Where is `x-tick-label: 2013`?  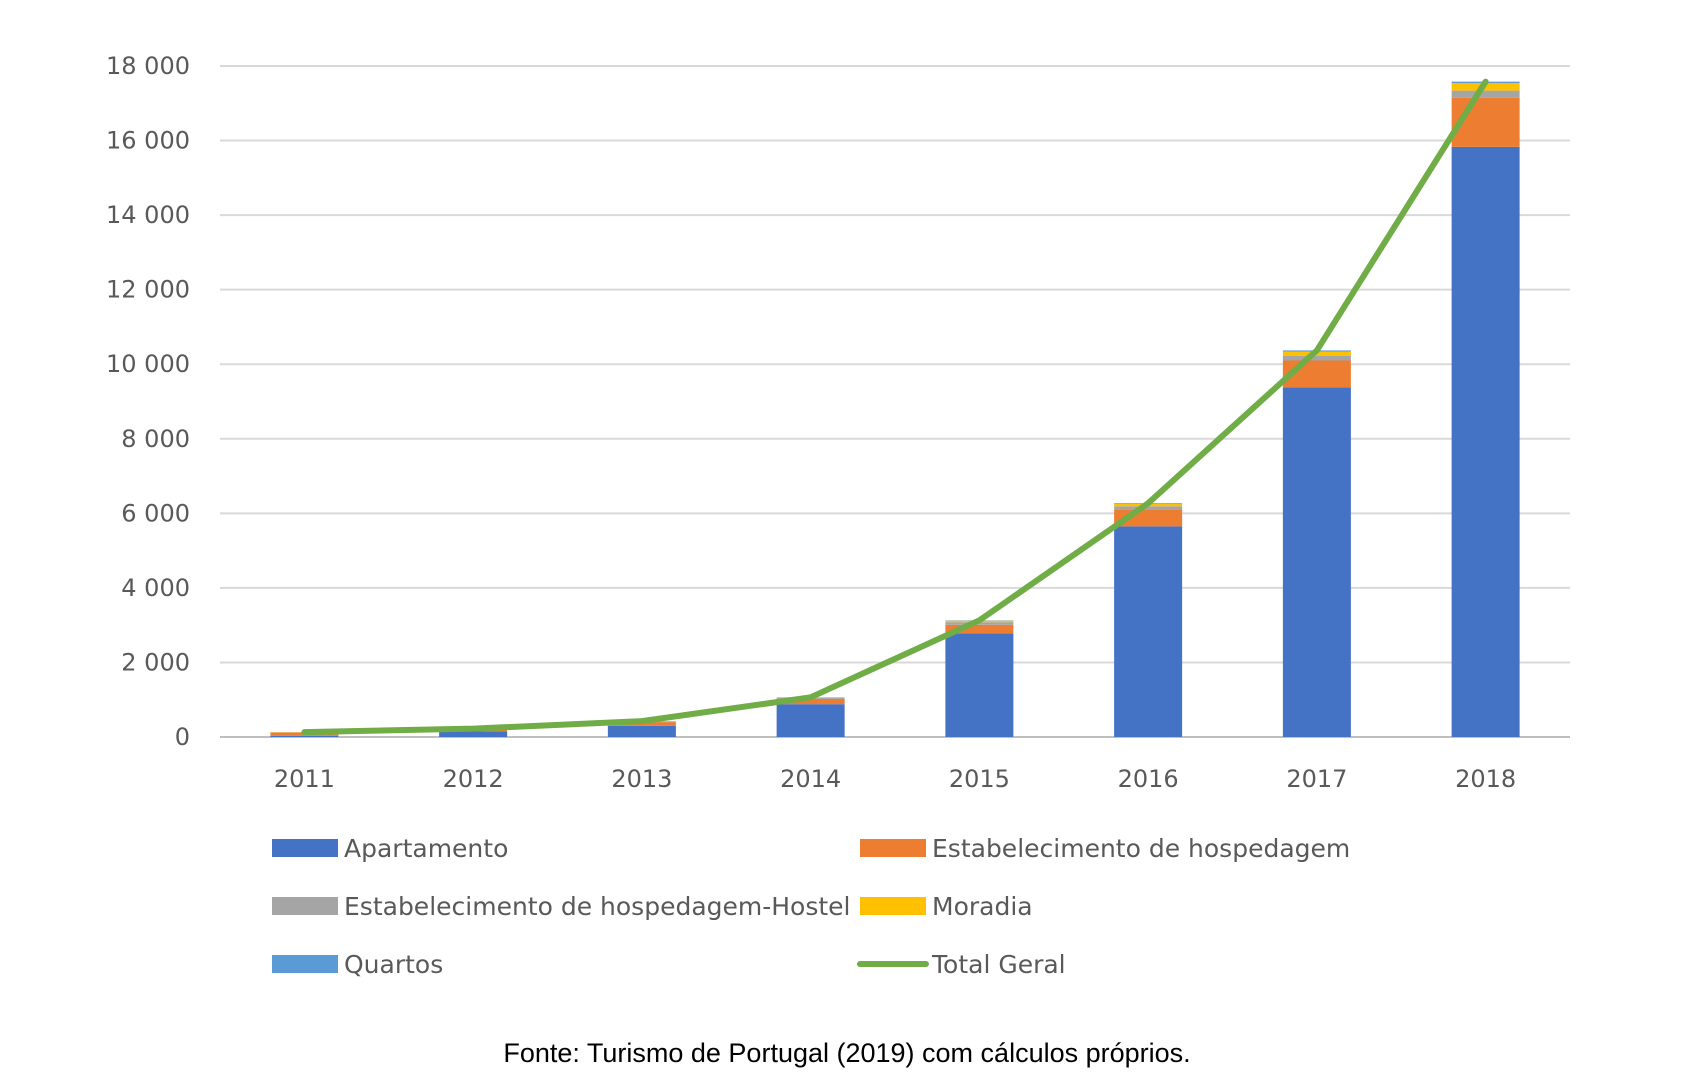
x-tick-label: 2013 is located at coordinates (641, 779).